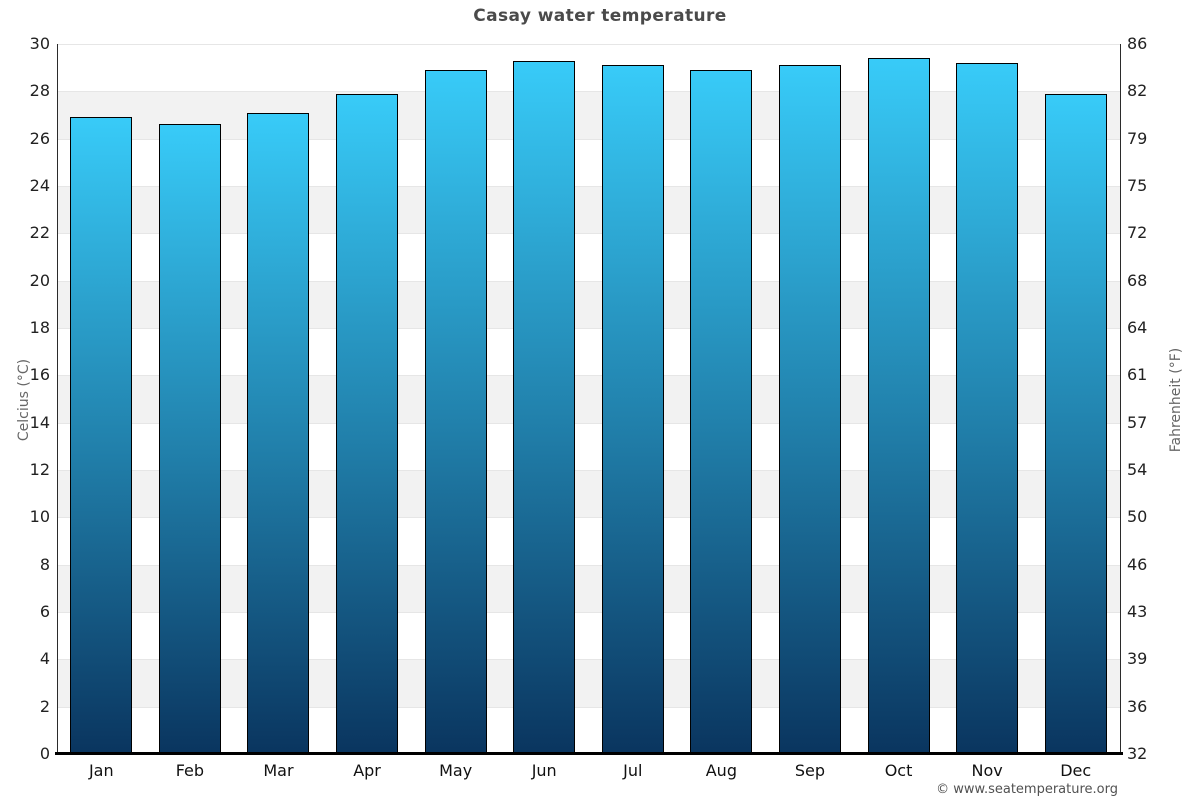  I want to click on x-tick-feb: Feb, so click(190, 770).